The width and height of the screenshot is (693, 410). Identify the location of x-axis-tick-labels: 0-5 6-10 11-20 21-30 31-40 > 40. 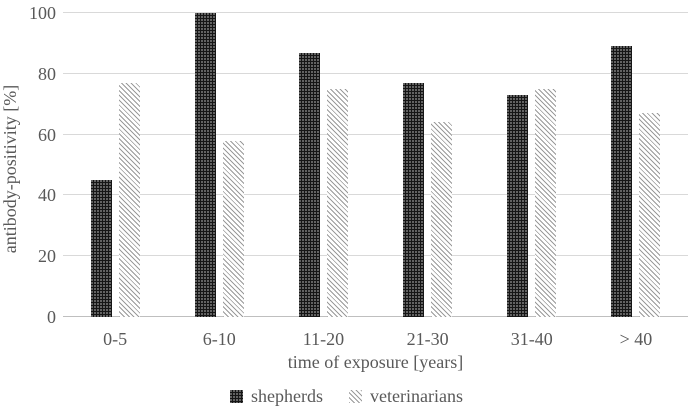
(375, 339).